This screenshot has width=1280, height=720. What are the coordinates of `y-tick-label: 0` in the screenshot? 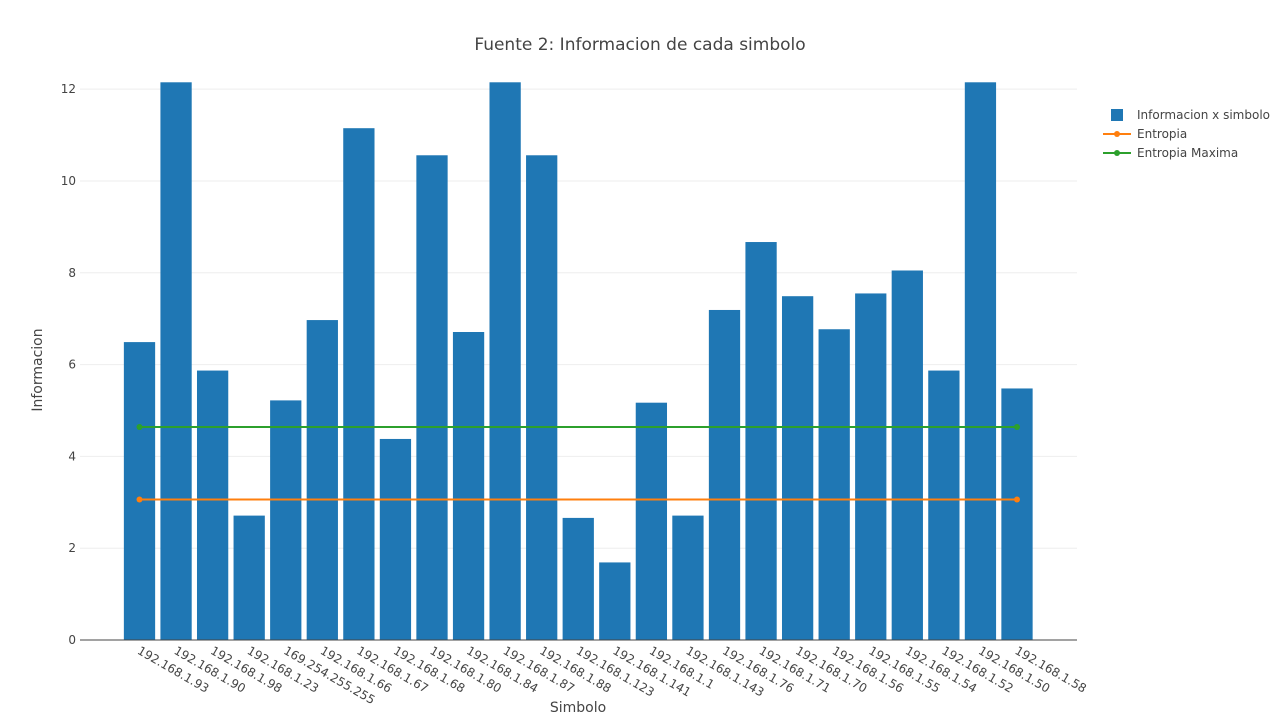 It's located at (72, 640).